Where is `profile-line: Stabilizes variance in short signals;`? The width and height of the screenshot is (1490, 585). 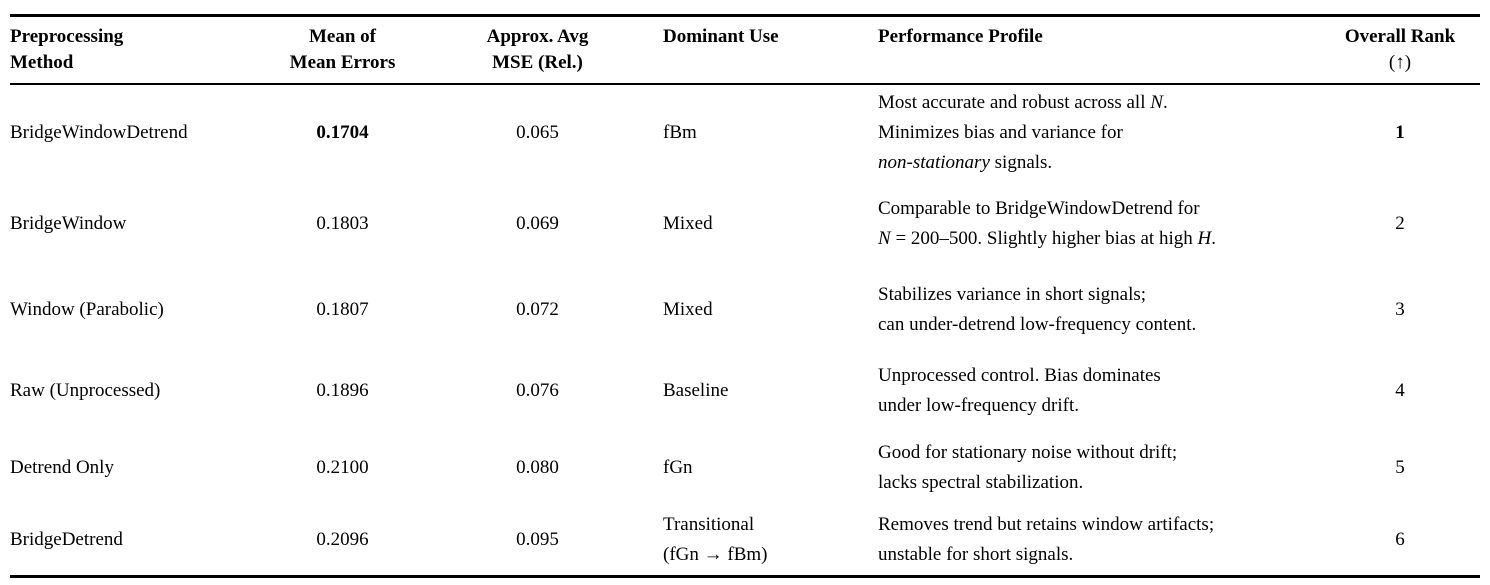
profile-line: Stabilizes variance in short signals; is located at coordinates (1099, 295).